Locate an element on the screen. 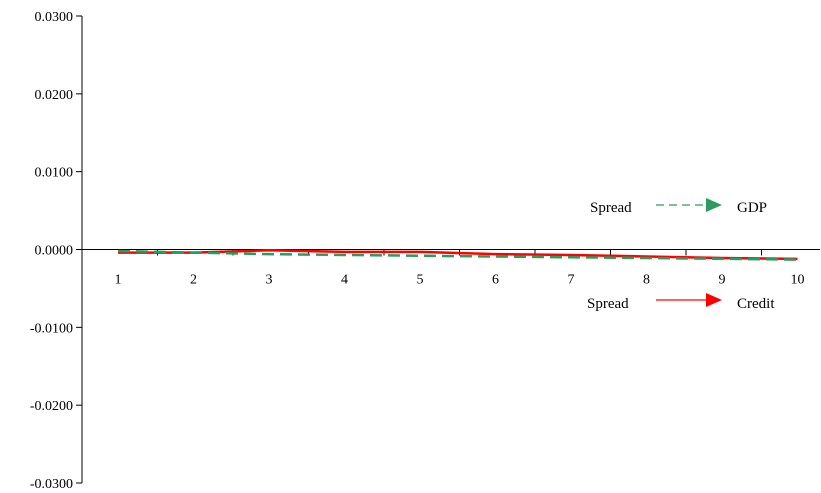 This screenshot has width=821, height=493. legend-credit-from-label: Spread is located at coordinates (608, 304).